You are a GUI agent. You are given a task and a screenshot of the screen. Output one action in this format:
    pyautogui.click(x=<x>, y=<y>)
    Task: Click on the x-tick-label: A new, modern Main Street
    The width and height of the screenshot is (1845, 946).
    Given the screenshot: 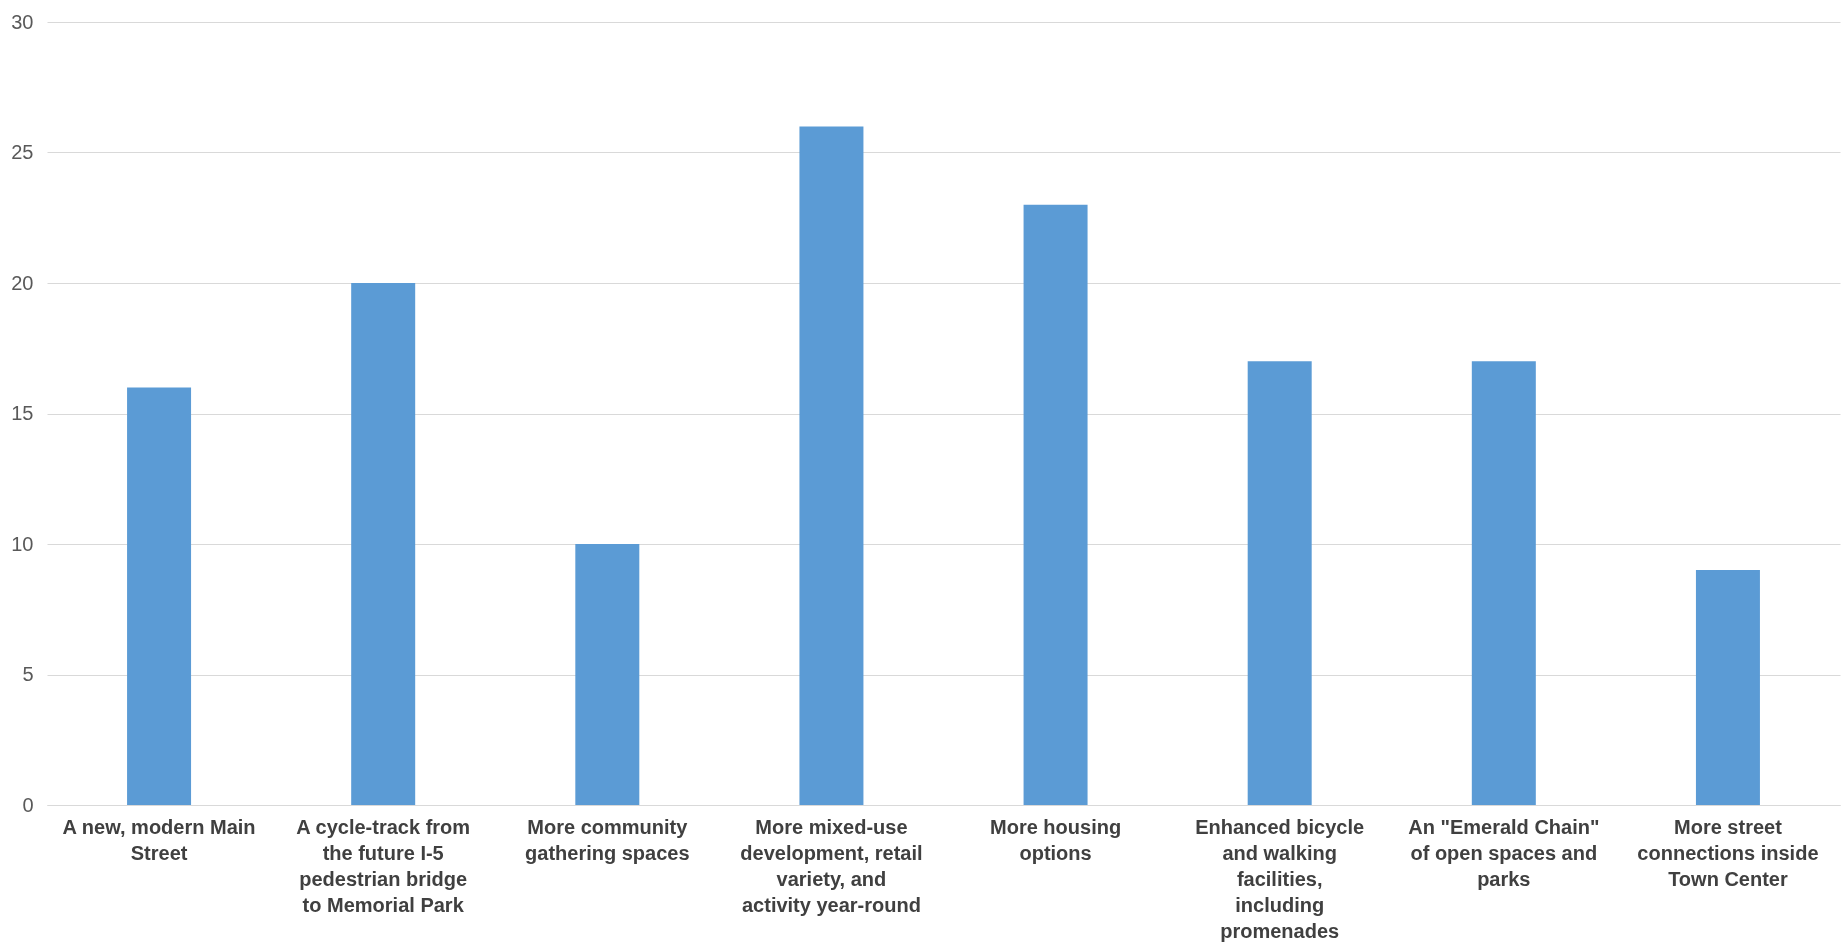 What is the action you would take?
    pyautogui.click(x=159, y=839)
    